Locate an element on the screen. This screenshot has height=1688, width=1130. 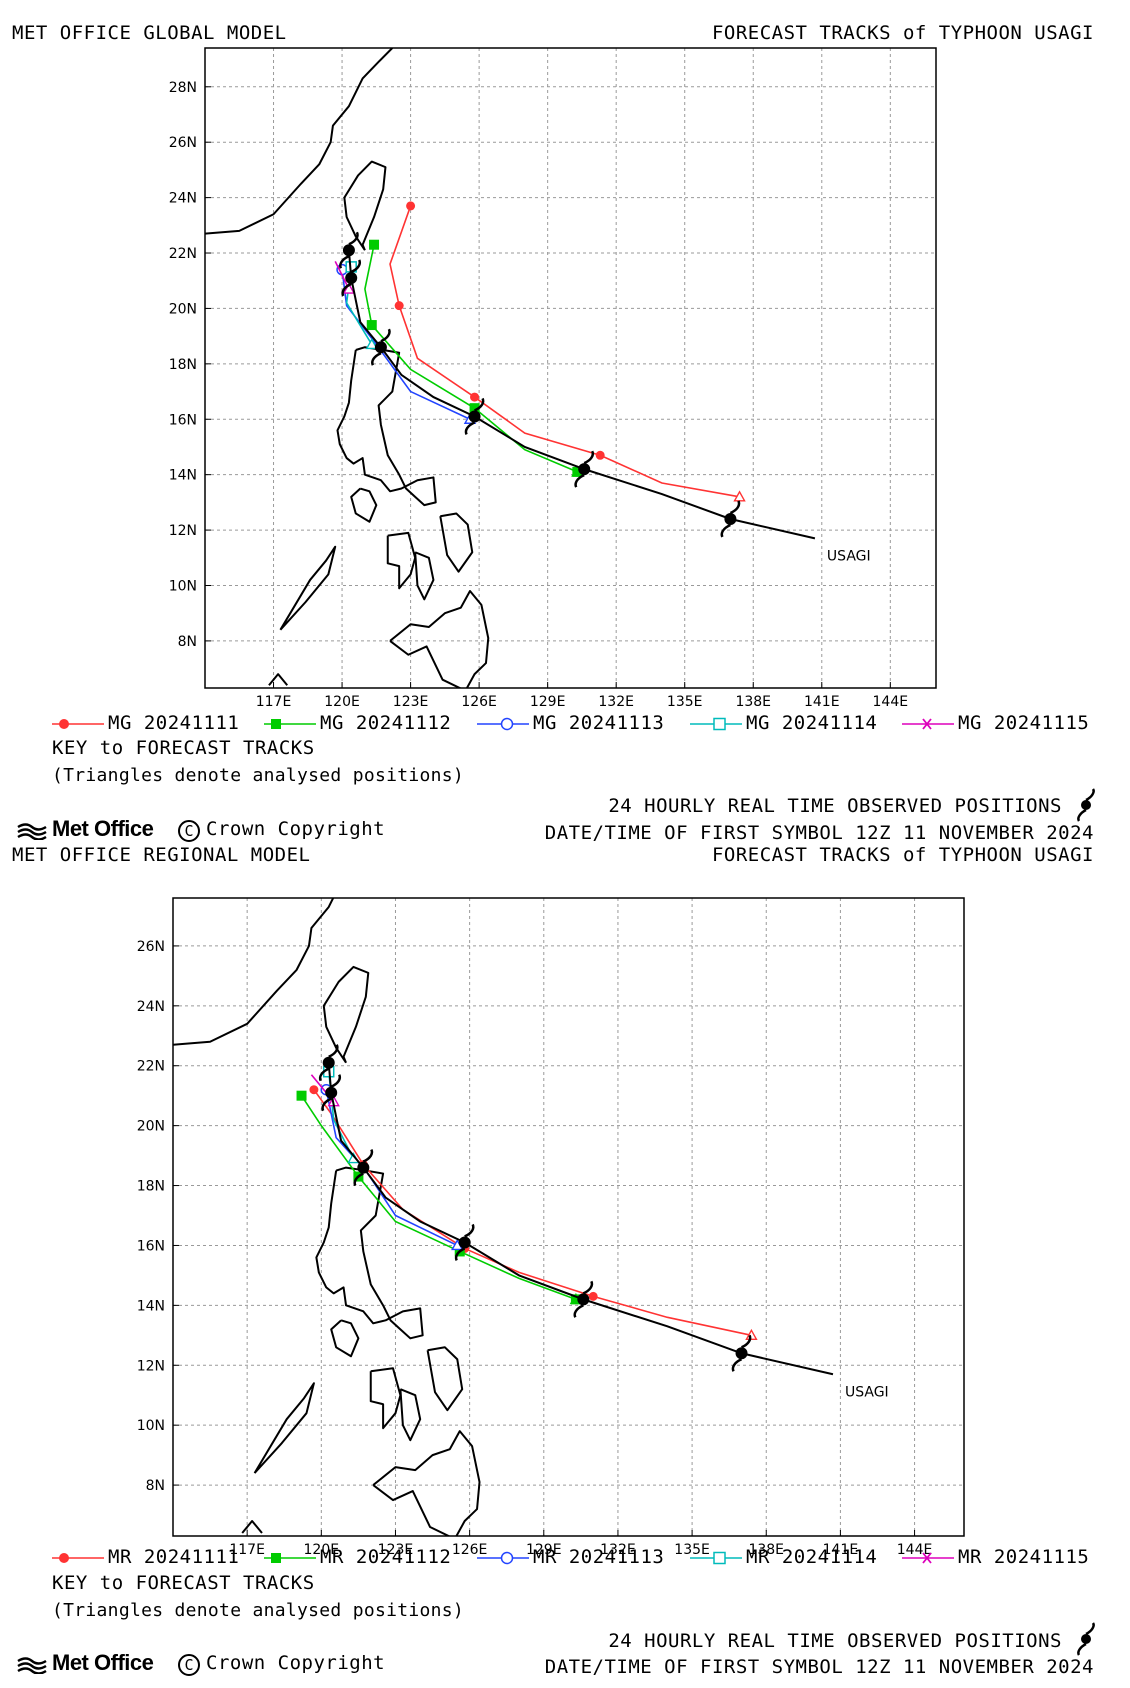
panel-subtitle: FORECAST TRACKS of TYPHOON USAGI is located at coordinates (902, 33).